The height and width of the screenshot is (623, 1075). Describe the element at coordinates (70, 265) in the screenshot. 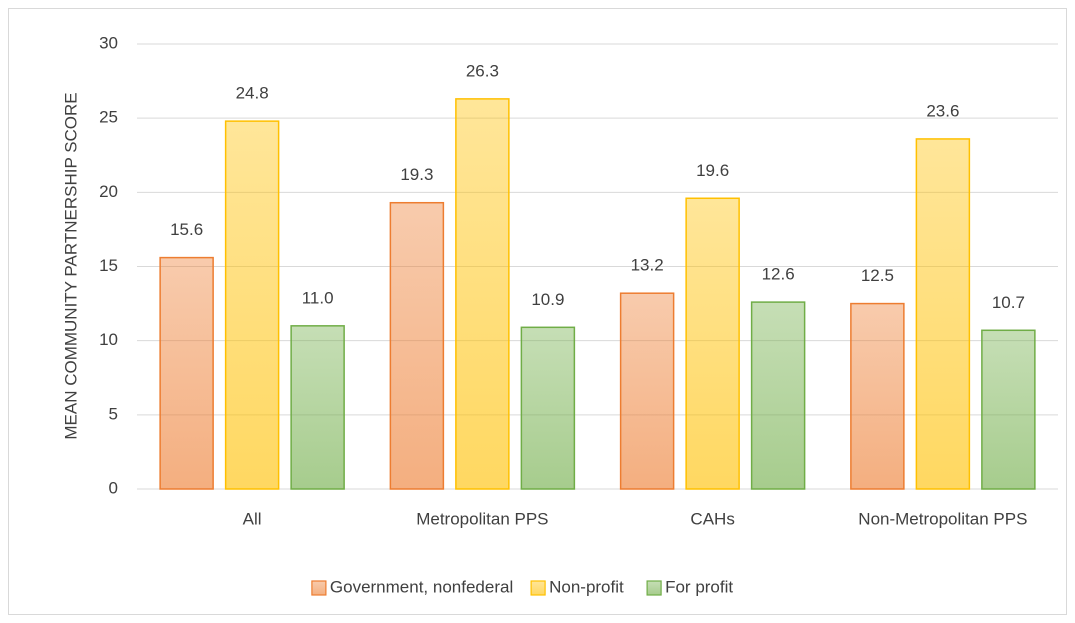

I see `y-axis-label: MEAN COMMUNITY PARTNERSHIP SCORE` at that location.